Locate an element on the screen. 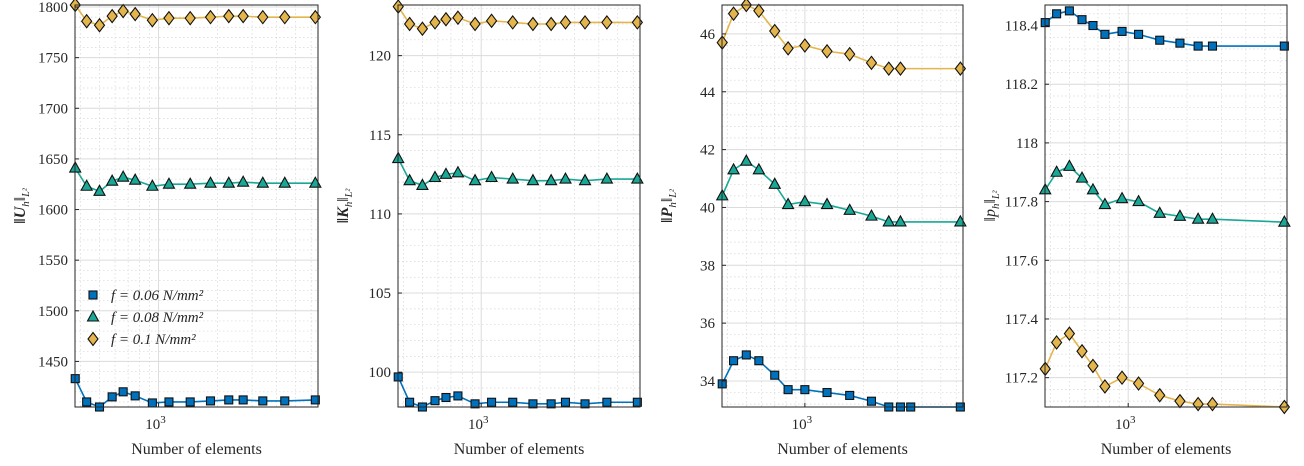  y-axis-label: ‖Ph‖L² is located at coordinates (669, 205).